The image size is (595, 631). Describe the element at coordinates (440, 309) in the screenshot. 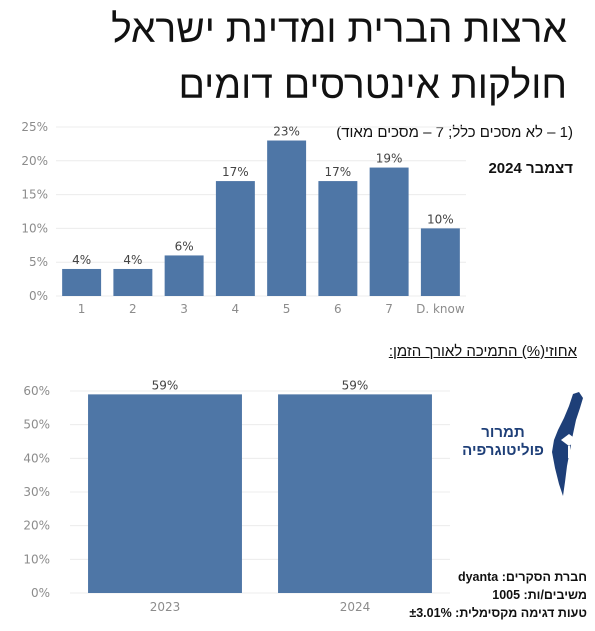

I see `x-category-label: D. know` at that location.